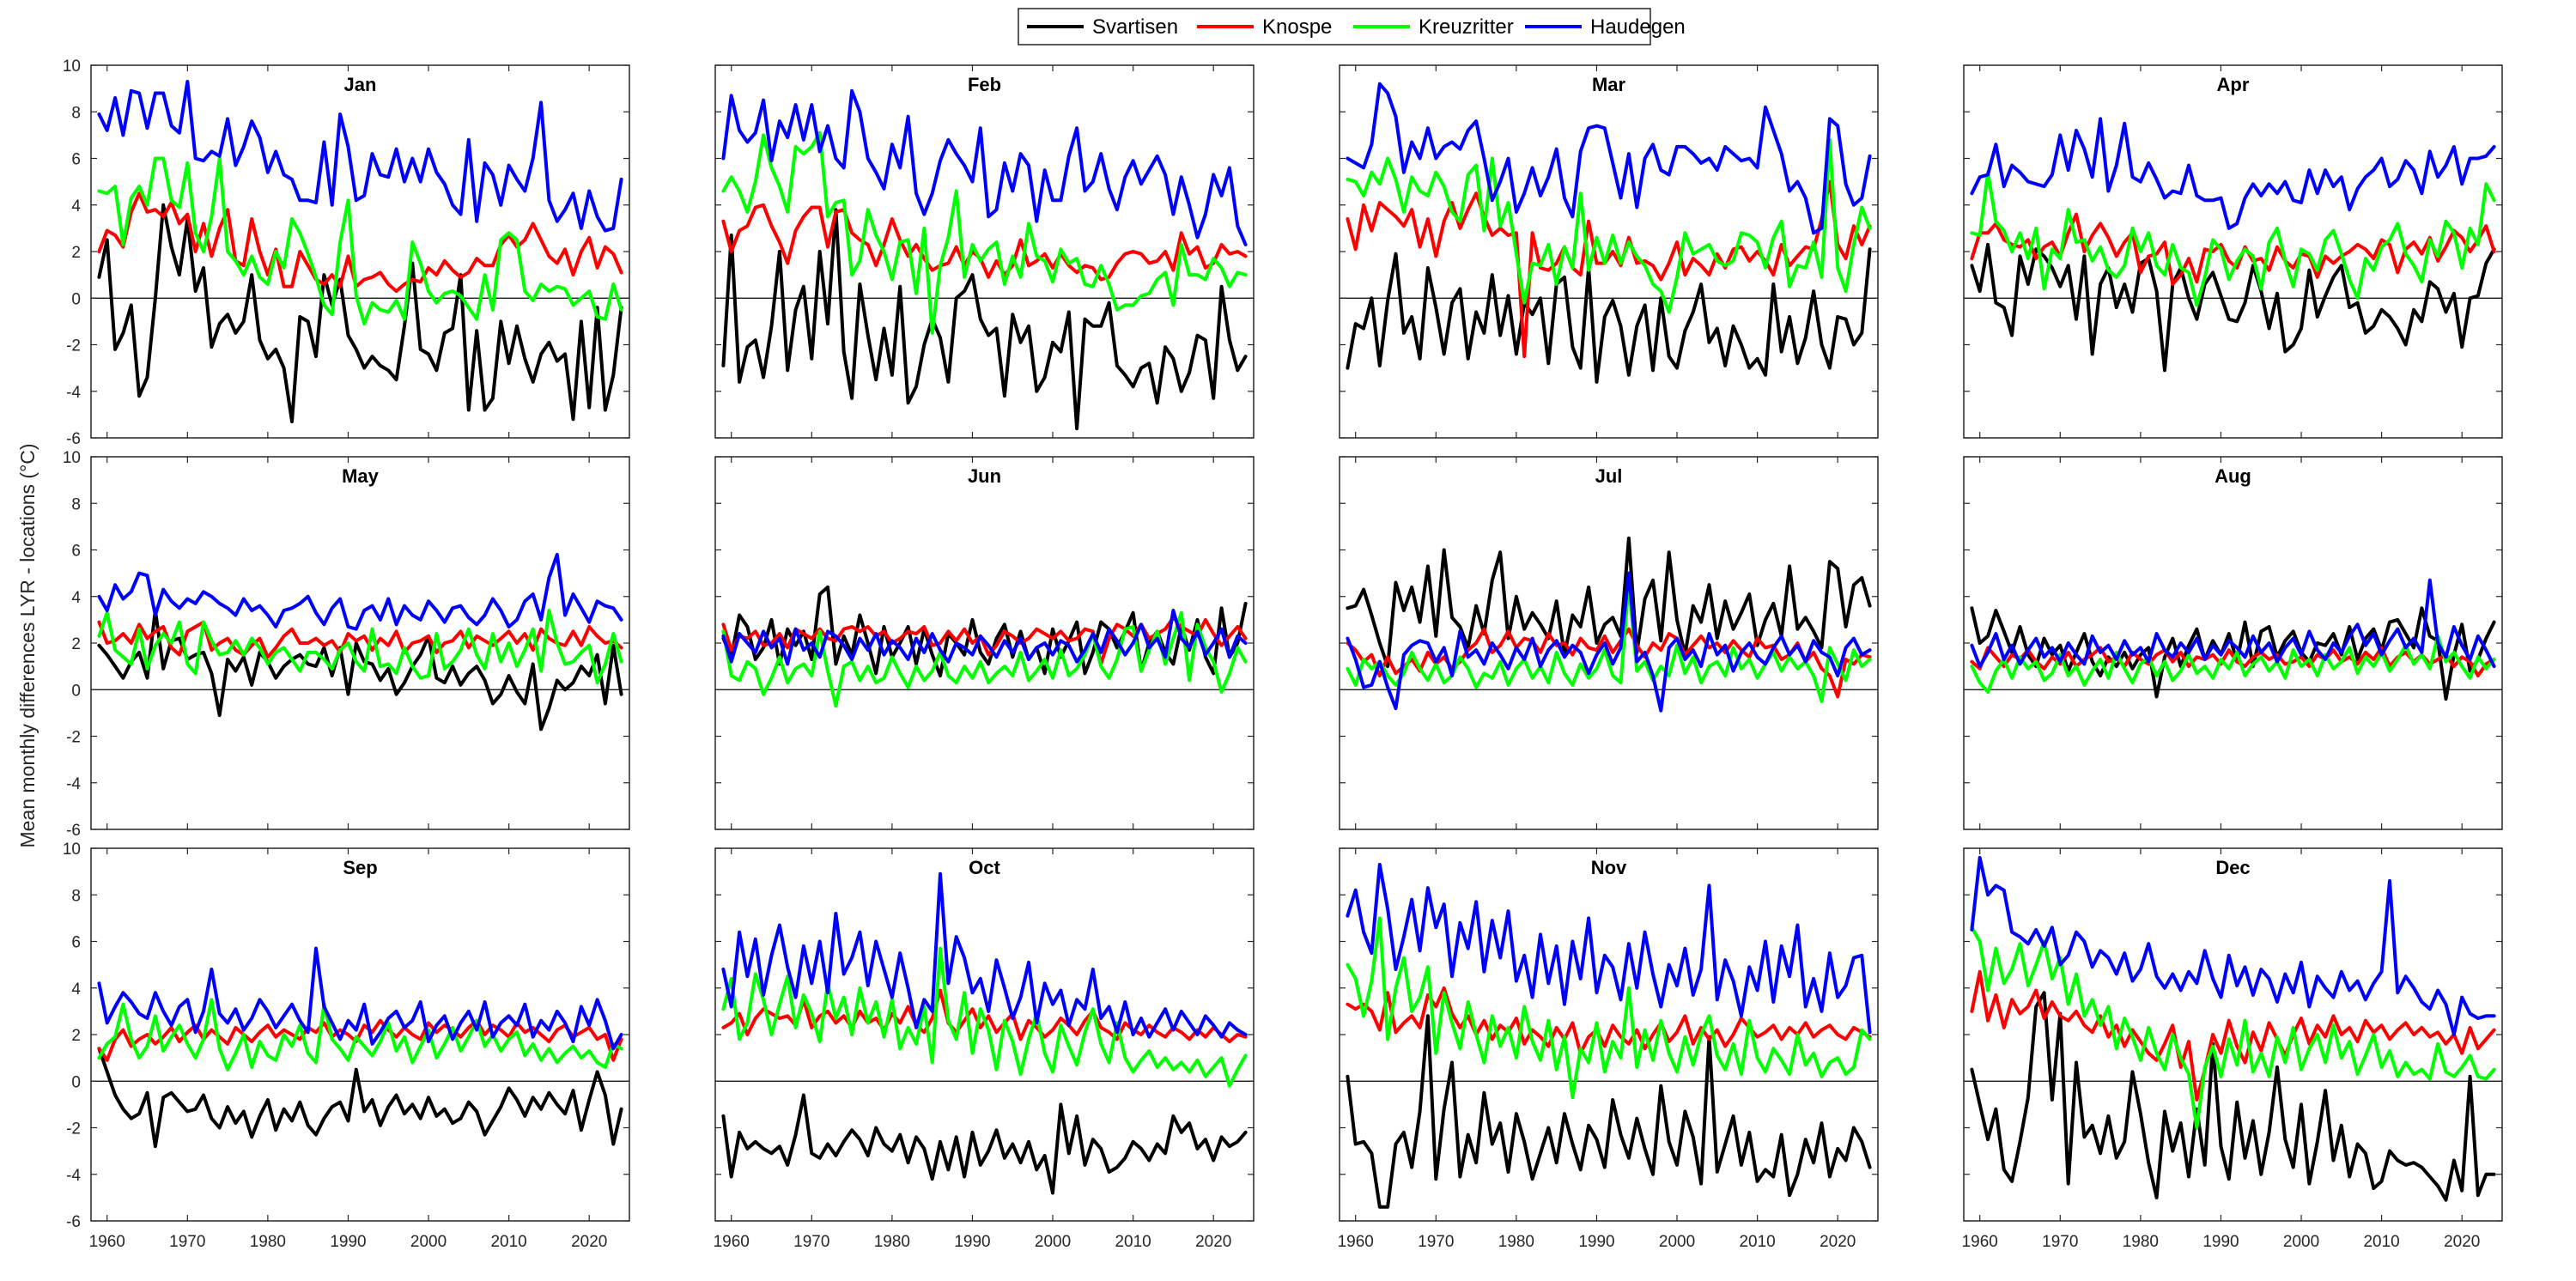 This screenshot has width=2576, height=1281. I want to click on panel-jul-title: Jul, so click(1609, 476).